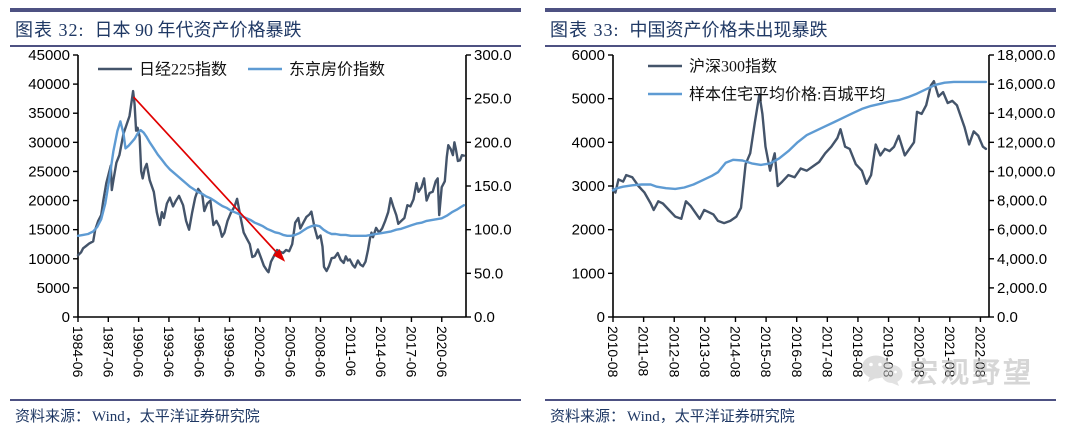 The width and height of the screenshot is (1080, 426). What do you see at coordinates (488, 273) in the screenshot?
I see `svg-text: 50.0` at bounding box center [488, 273].